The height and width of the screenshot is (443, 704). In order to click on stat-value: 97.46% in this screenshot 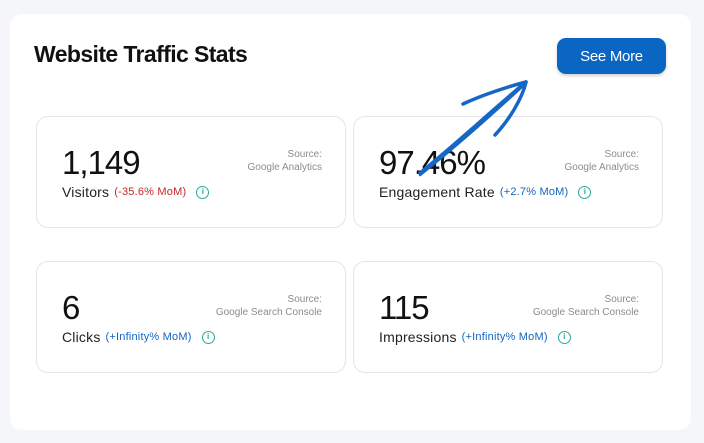, I will do `click(432, 162)`.